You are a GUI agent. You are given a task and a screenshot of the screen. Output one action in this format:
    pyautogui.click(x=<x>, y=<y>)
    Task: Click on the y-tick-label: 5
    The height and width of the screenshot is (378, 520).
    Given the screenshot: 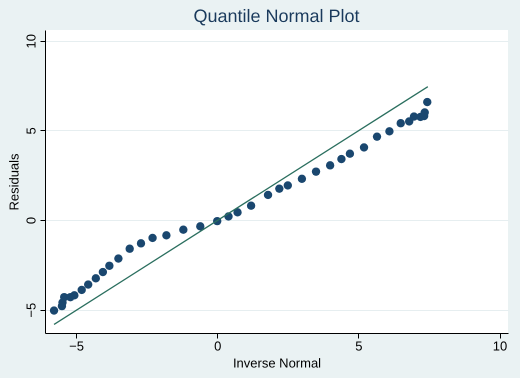 What is the action you would take?
    pyautogui.click(x=31, y=131)
    